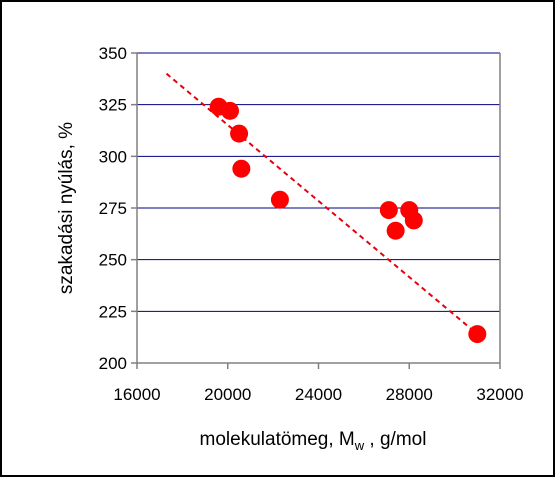 The height and width of the screenshot is (479, 557). I want to click on x-tick-label: 24000, so click(318, 394).